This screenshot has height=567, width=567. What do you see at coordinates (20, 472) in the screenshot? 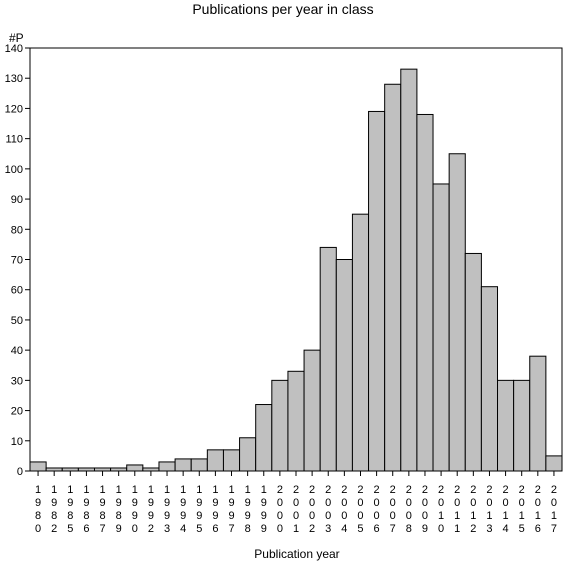
I see `y-tick-label: 0` at bounding box center [20, 472].